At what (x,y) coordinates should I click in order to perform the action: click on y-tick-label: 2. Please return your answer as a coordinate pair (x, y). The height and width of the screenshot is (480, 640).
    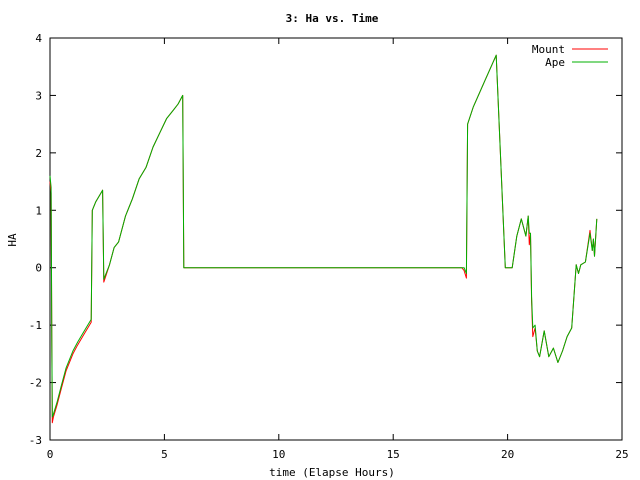
    Looking at the image, I should click on (38, 153).